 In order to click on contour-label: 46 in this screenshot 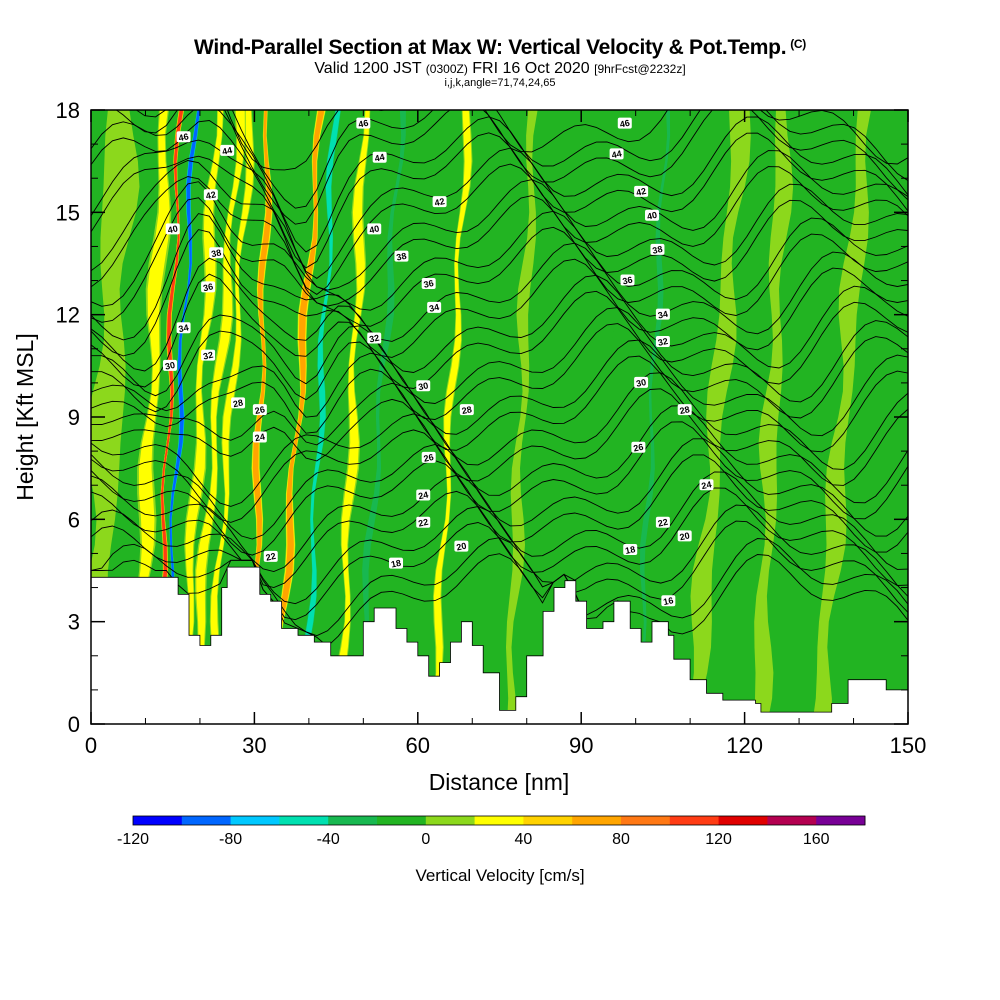, I will do `click(183, 137)`.